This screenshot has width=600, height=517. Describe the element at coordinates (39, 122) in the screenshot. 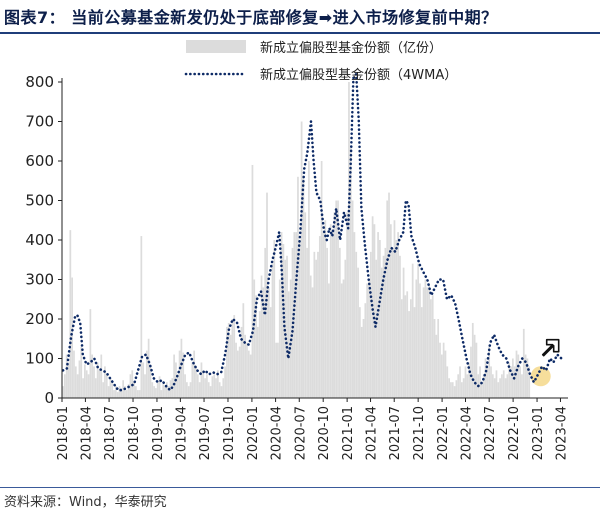

I see `y-tick-label: 700` at that location.